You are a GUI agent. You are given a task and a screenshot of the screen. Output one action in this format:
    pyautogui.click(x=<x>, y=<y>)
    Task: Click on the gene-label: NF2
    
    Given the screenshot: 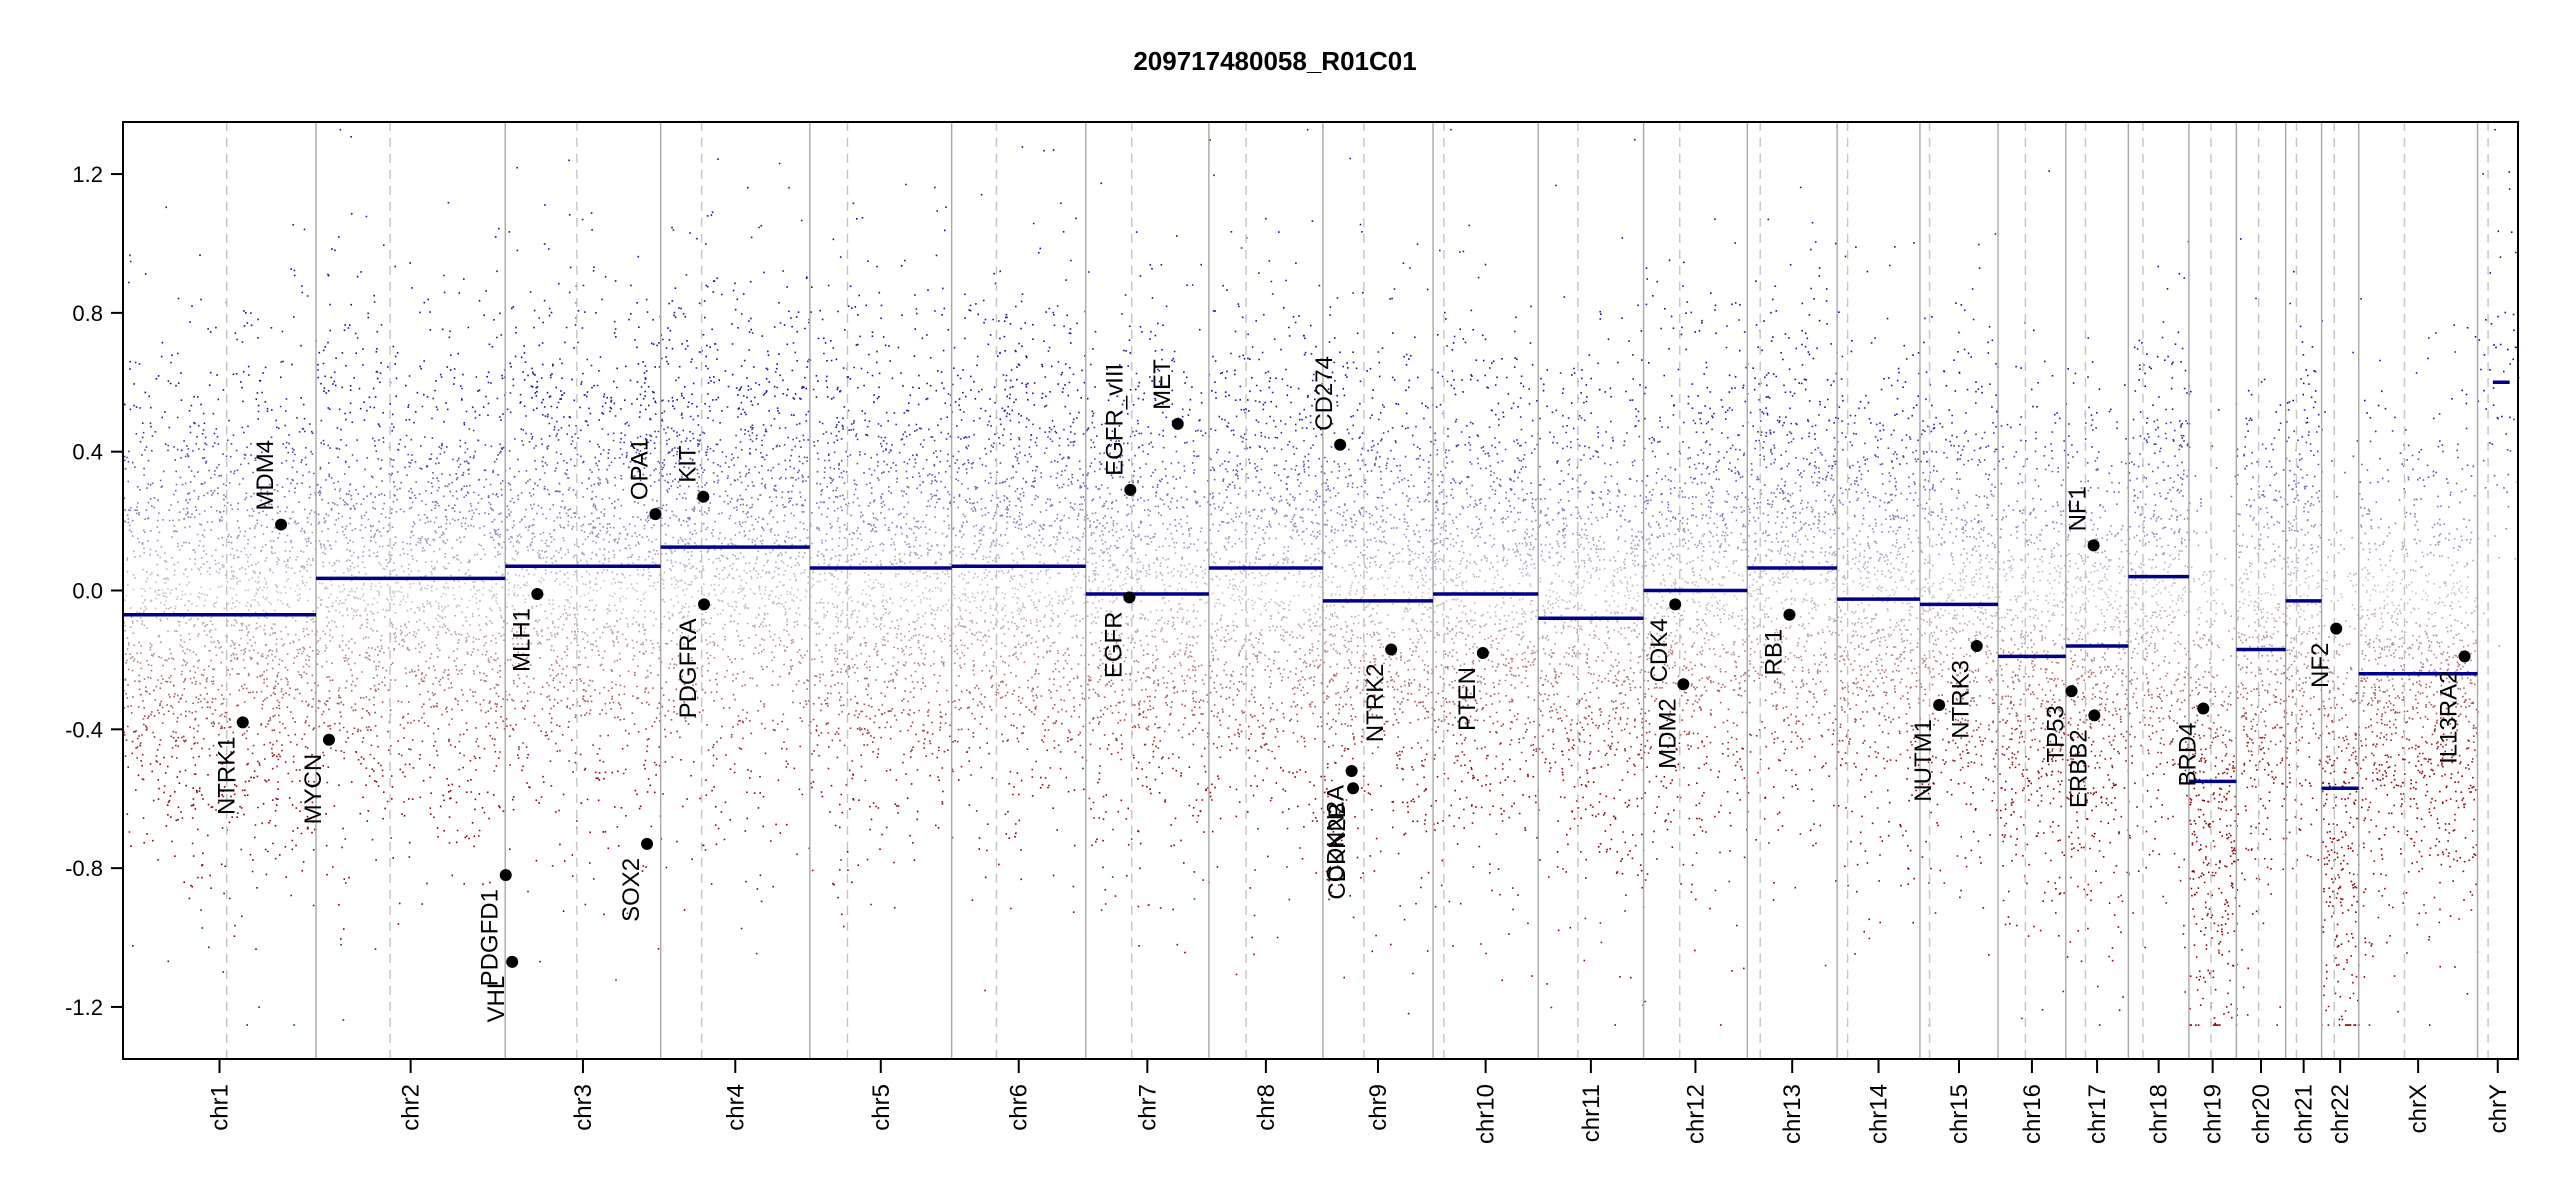 What is the action you would take?
    pyautogui.click(x=2320, y=665)
    